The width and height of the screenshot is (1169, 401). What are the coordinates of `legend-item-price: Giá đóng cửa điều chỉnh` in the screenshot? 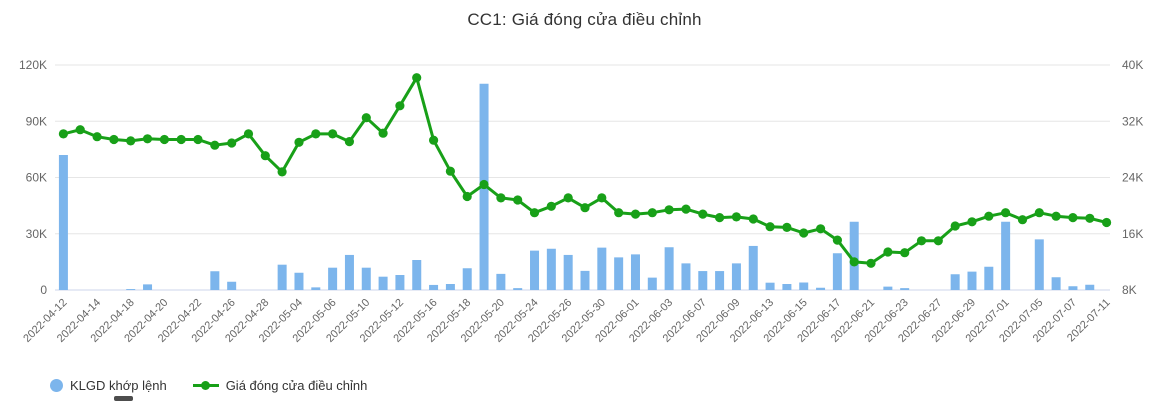 It's located at (279, 385).